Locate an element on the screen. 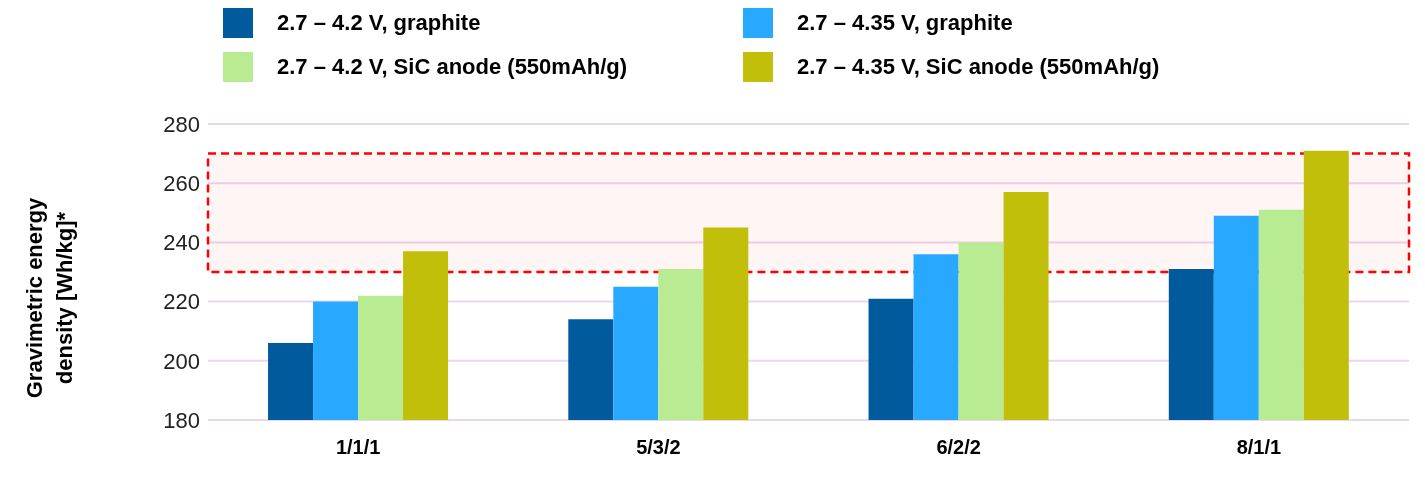  legend-label: 2.7 – 4.2 V, SiC anode (550mAh/g) is located at coordinates (452, 67).